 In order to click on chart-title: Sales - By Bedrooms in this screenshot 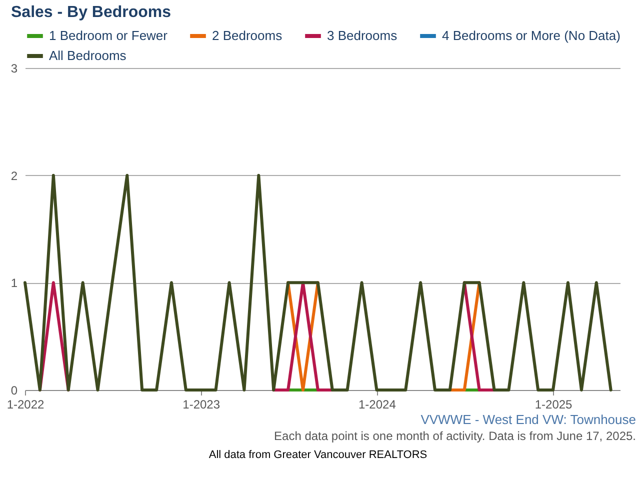, I will do `click(91, 12)`.